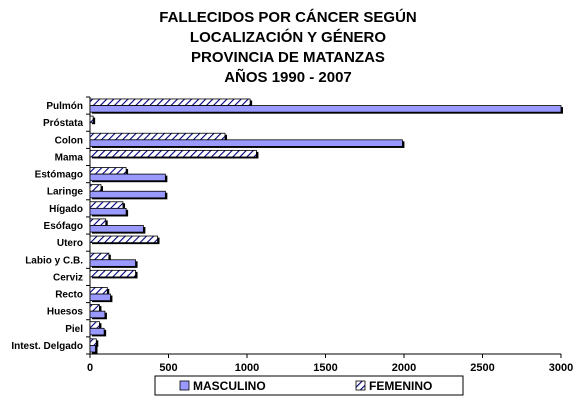 This screenshot has height=404, width=576. I want to click on category-label: Cerviz, so click(68, 277).